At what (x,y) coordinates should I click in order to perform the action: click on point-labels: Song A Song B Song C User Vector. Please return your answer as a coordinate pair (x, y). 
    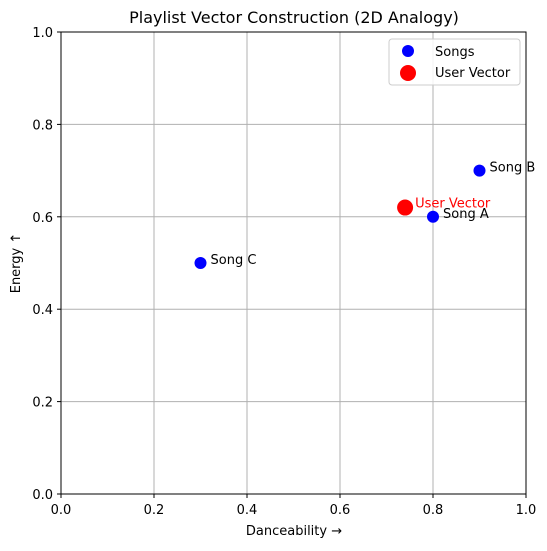
    Looking at the image, I should click on (373, 214).